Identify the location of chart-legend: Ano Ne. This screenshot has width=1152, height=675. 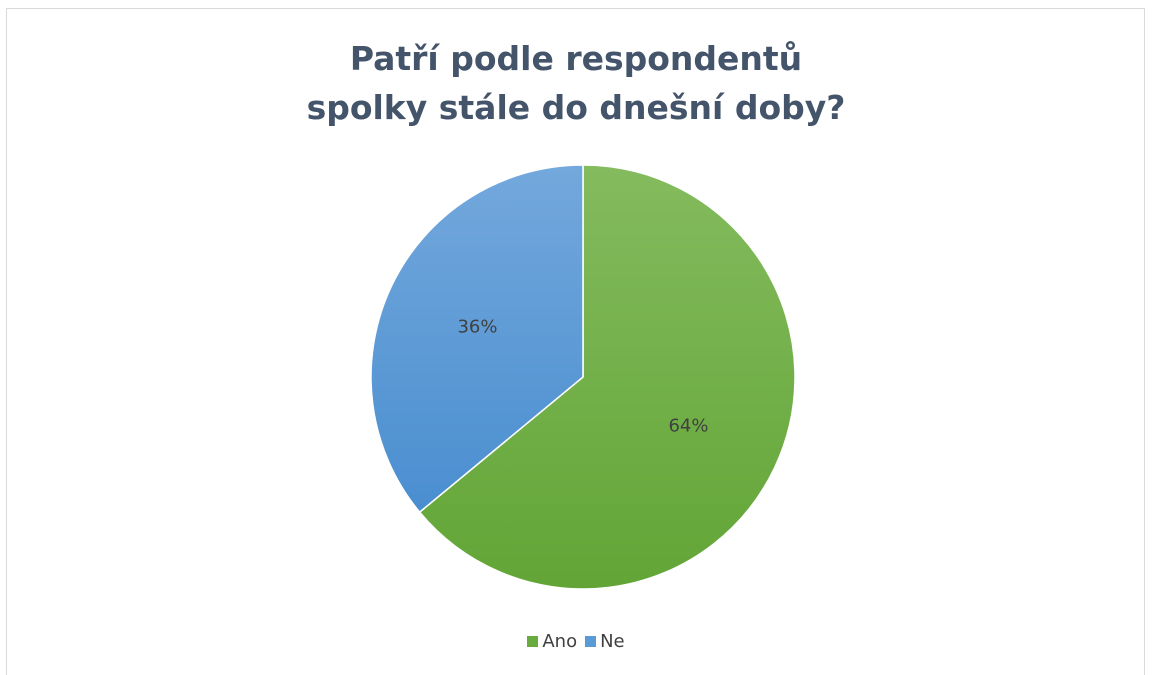
(576, 641).